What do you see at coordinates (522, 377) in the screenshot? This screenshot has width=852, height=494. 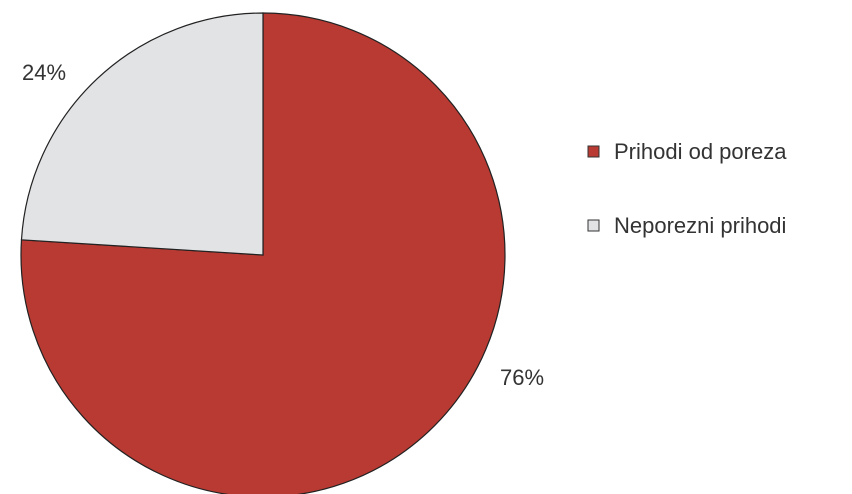 I see `slice-value-label-1: 76%` at bounding box center [522, 377].